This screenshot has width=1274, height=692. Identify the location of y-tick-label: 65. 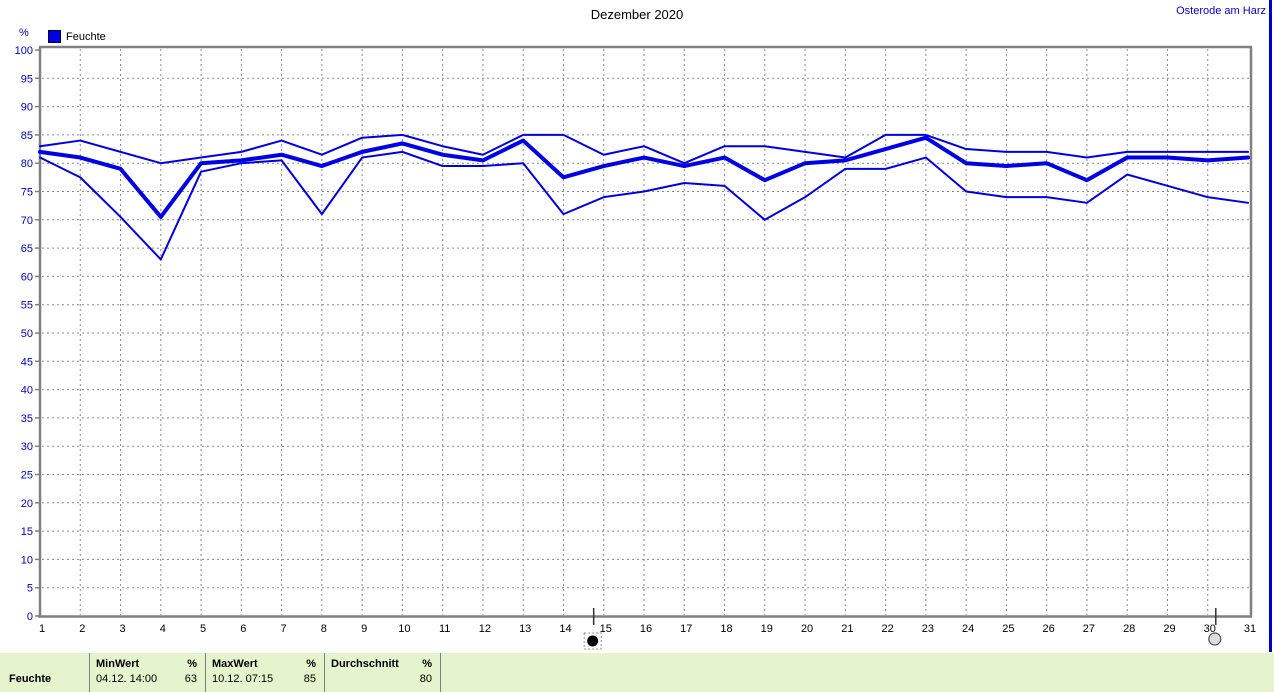
(27, 249).